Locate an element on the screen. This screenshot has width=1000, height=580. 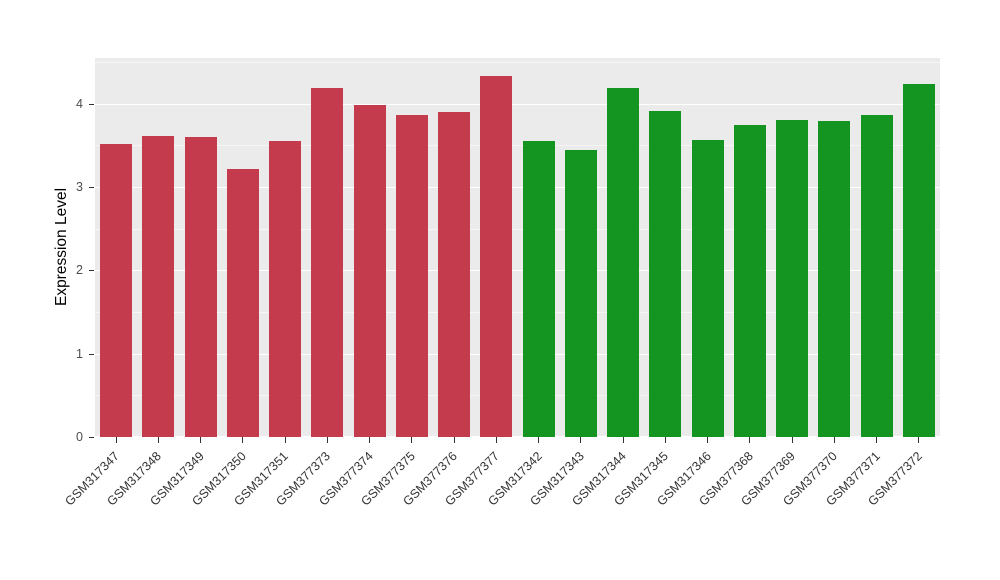
y-tick-label: 1 is located at coordinates (79, 353).